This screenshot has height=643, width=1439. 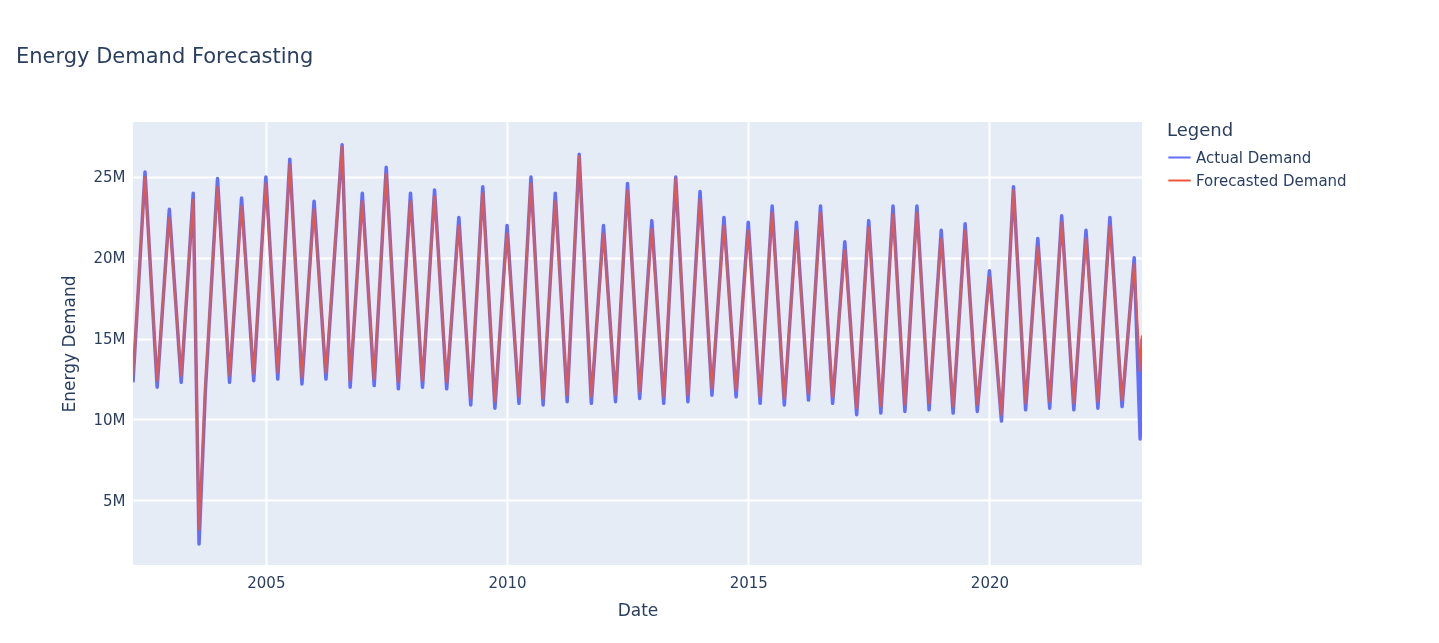 What do you see at coordinates (266, 582) in the screenshot?
I see `x-tick-label: 2005` at bounding box center [266, 582].